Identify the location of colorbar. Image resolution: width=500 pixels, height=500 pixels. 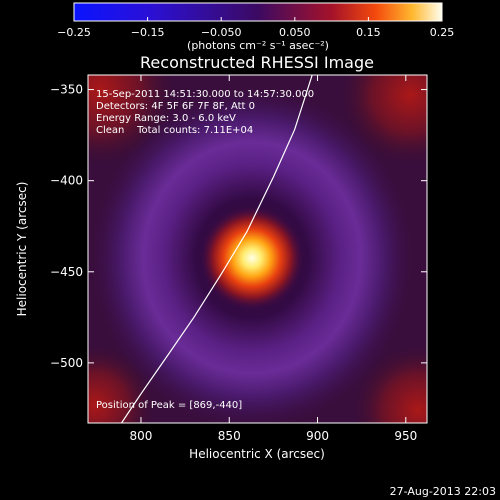
(258, 12).